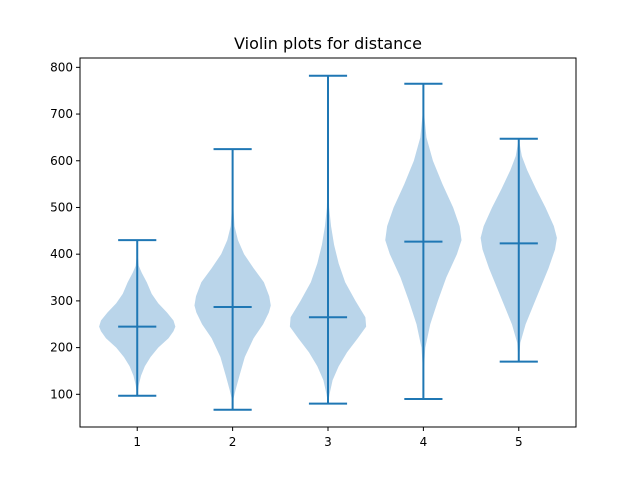 Image resolution: width=640 pixels, height=480 pixels. What do you see at coordinates (137, 442) in the screenshot?
I see `x-tick-label: 1` at bounding box center [137, 442].